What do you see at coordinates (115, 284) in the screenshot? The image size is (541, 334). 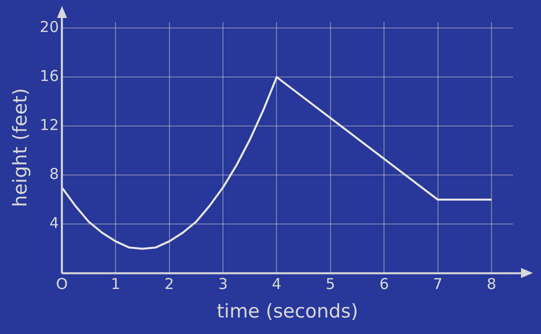 I see `x-tick-label: 1` at bounding box center [115, 284].